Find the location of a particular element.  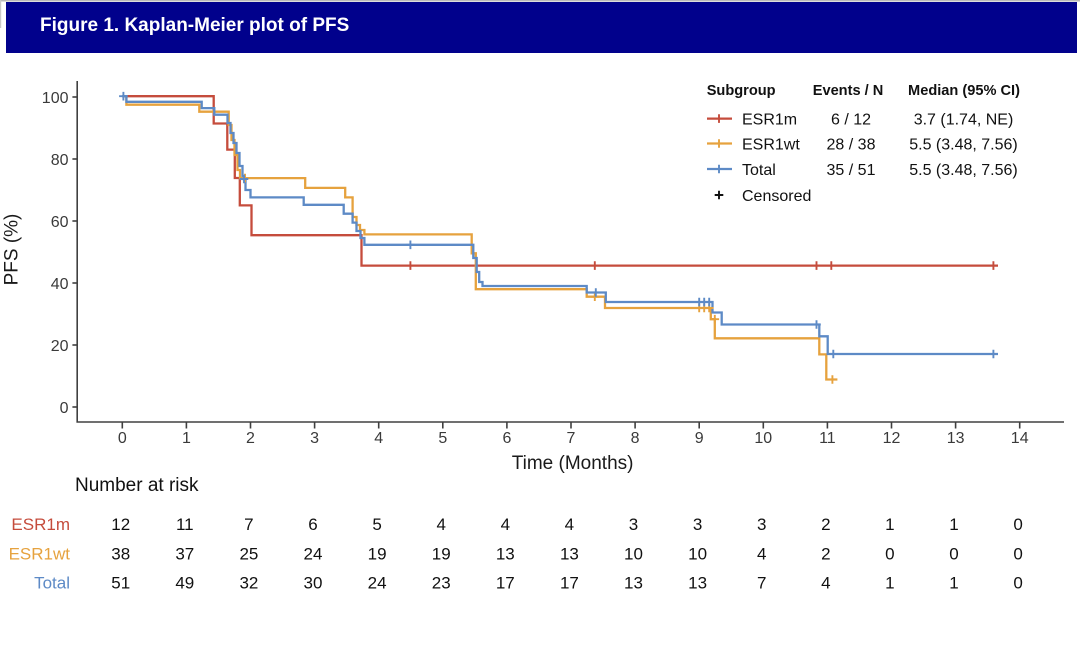

svg-text: 6 / 12 is located at coordinates (851, 120).